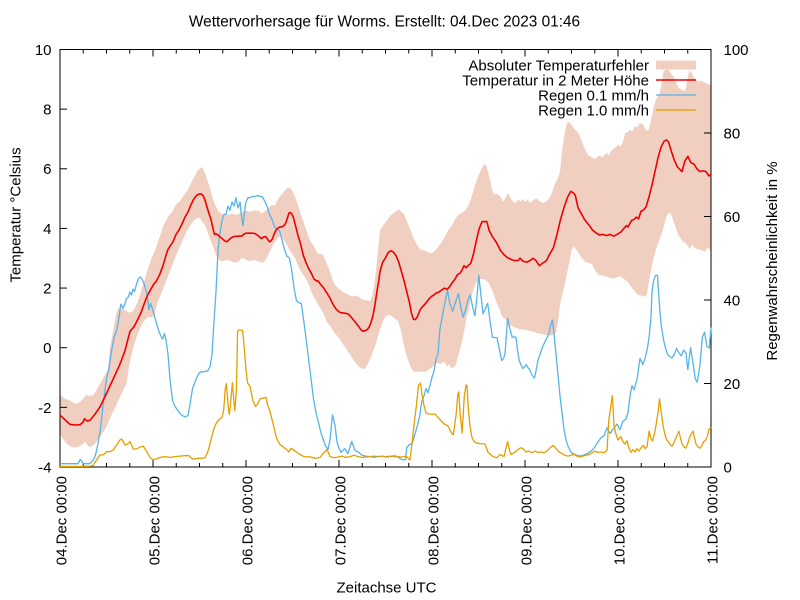 The height and width of the screenshot is (600, 800). What do you see at coordinates (736, 50) in the screenshot?
I see `svg-text: 100` at bounding box center [736, 50].